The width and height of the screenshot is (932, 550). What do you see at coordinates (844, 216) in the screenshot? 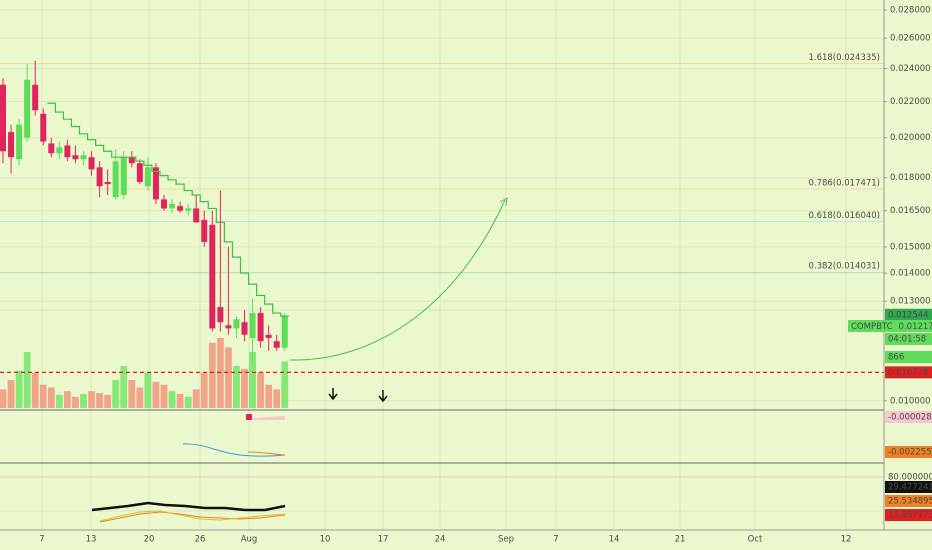
I see `fib-label: 0.618(0.016040)` at bounding box center [844, 216].